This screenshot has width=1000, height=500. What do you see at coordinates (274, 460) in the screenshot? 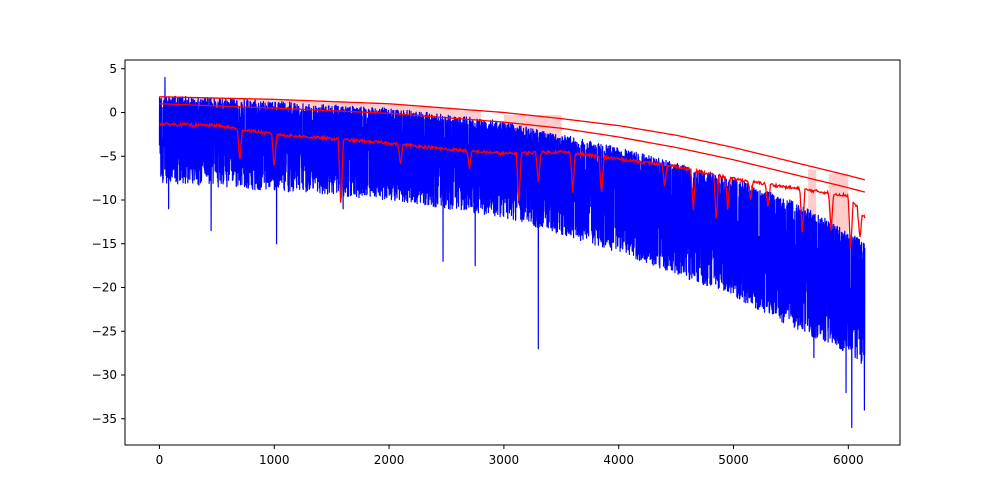
I see `x-tick-label-1000: 1000` at bounding box center [274, 460].